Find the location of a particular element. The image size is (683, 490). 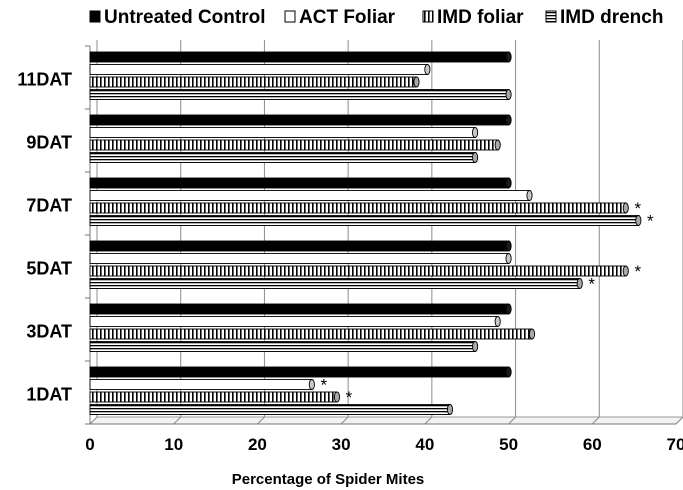

legend-item-act-foliar: ACT Foliar is located at coordinates (340, 17).